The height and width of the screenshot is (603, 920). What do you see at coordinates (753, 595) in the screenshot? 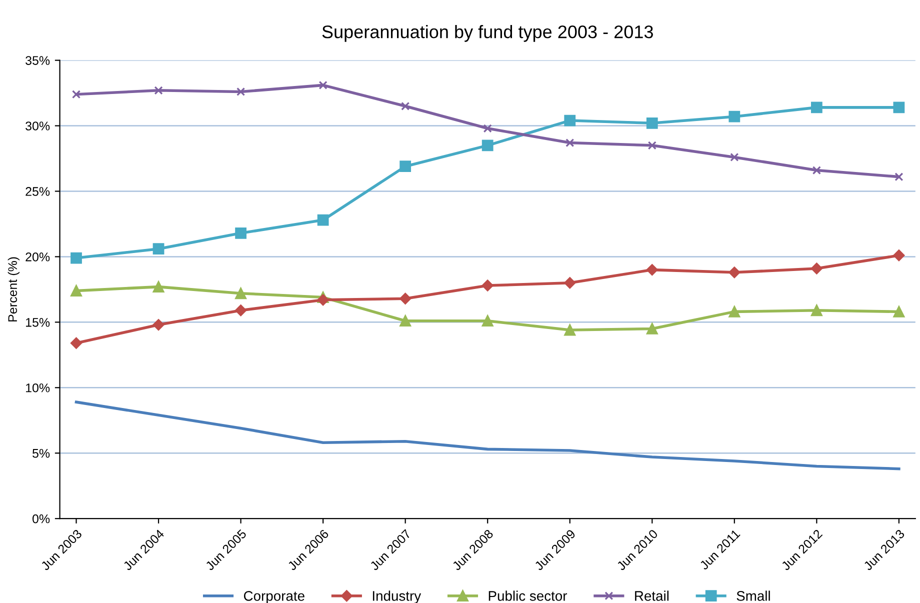
I see `legend-label: Small` at bounding box center [753, 595].